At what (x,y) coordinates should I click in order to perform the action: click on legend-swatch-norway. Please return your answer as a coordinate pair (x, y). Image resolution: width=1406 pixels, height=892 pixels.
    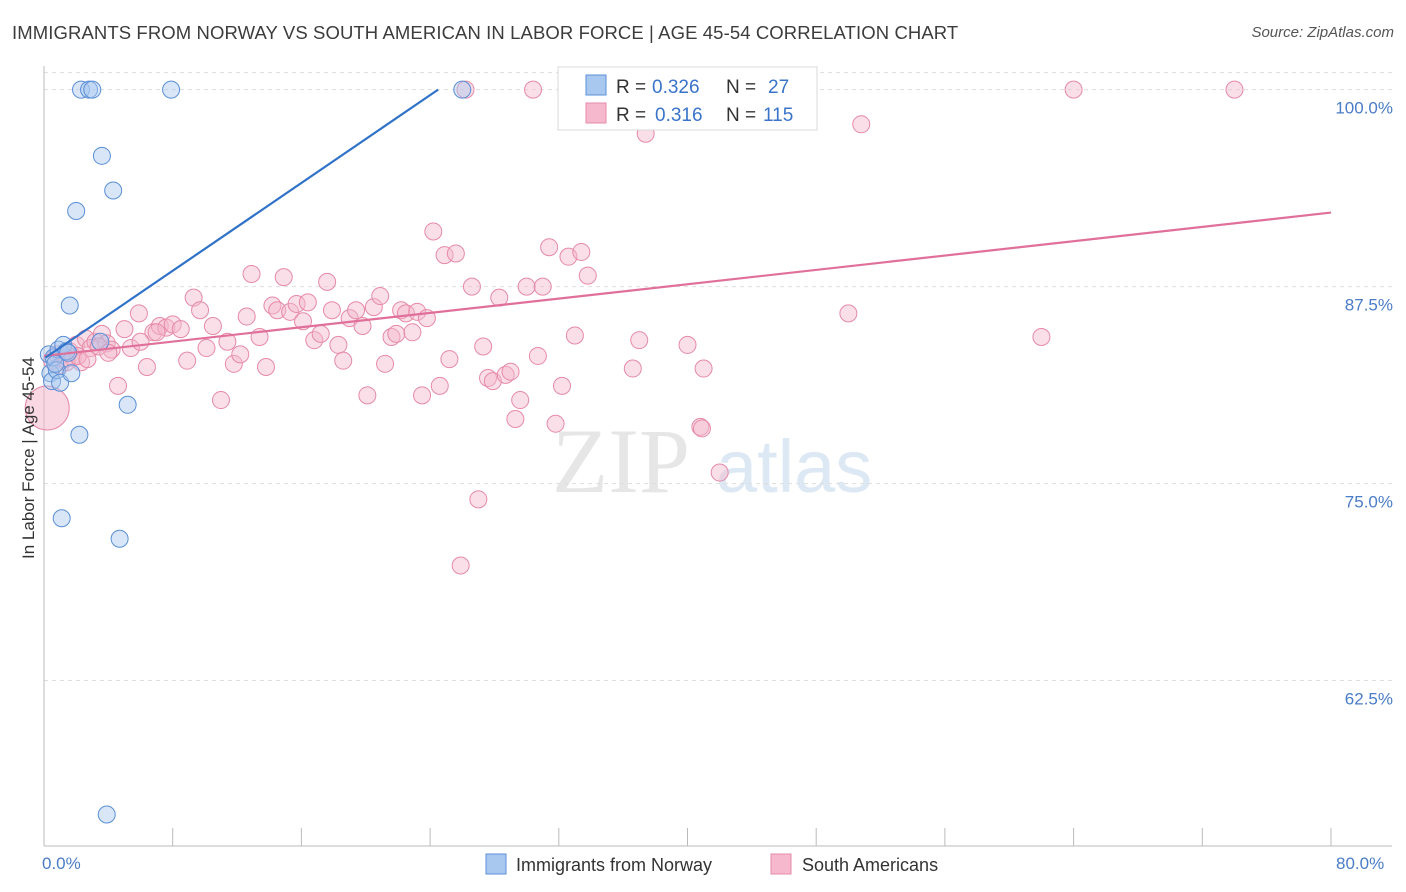
    Looking at the image, I should click on (596, 85).